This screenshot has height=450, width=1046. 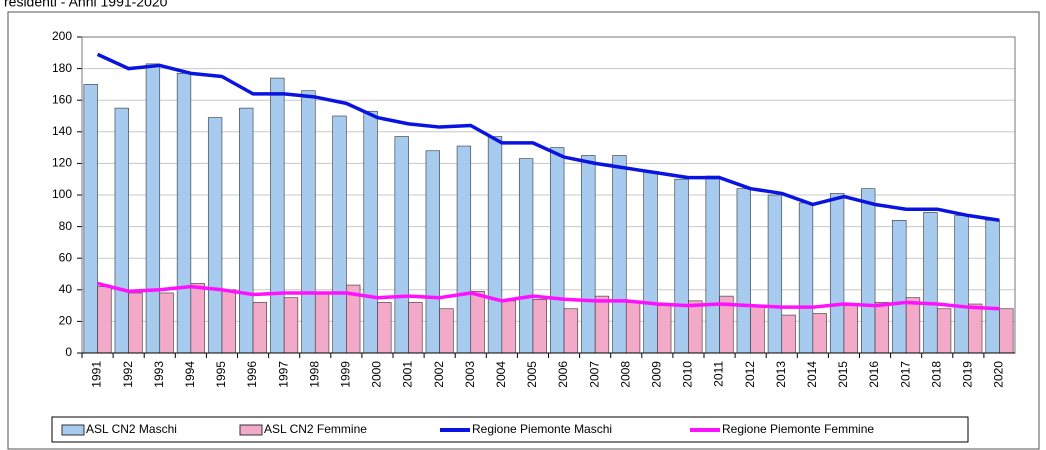 I want to click on x-tick-label: 2000, so click(x=377, y=374).